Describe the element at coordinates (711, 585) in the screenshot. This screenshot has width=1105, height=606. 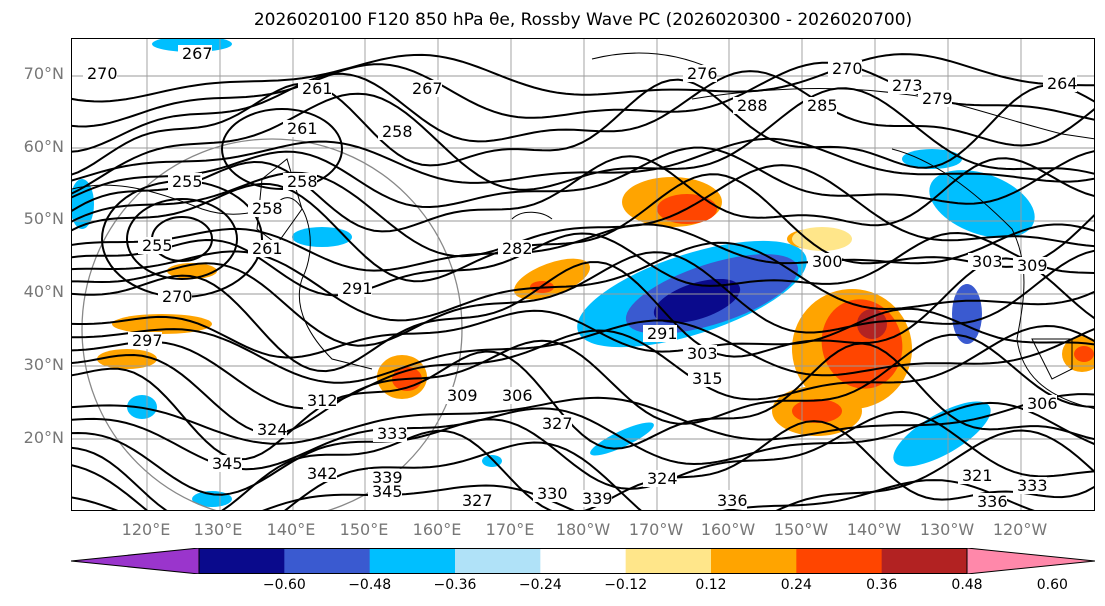
I see `colorbar-tick-label: 0.12` at that location.